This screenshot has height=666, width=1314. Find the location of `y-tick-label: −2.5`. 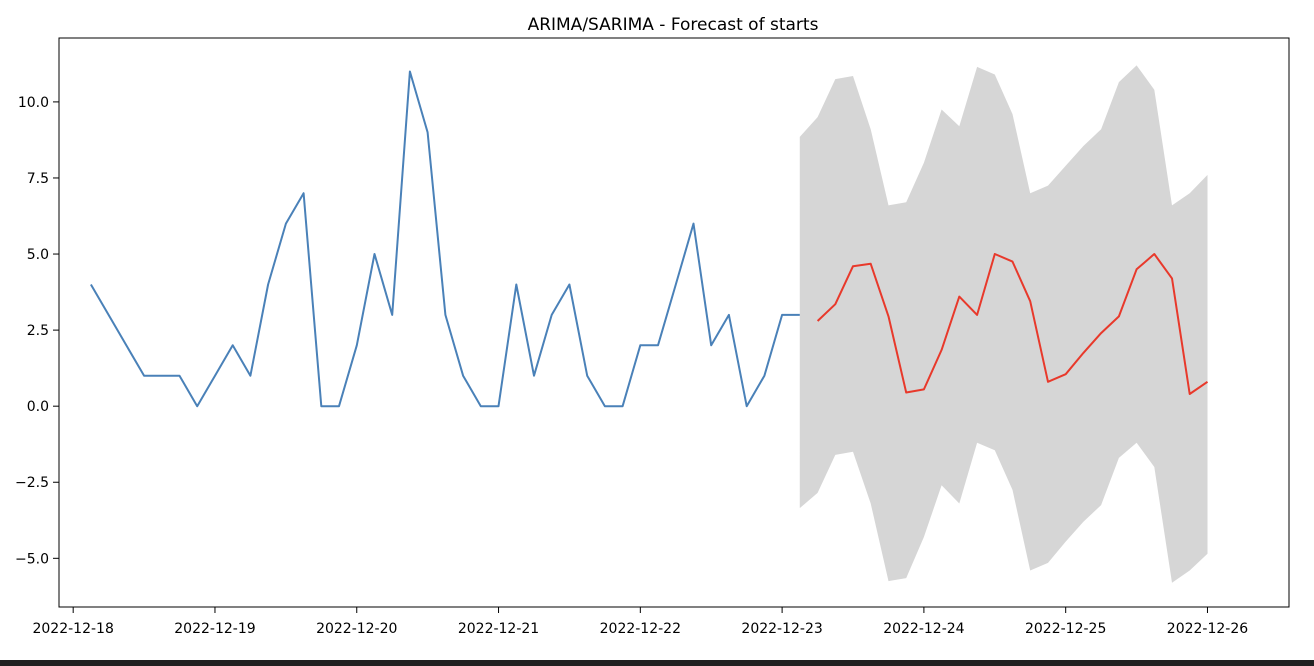

y-tick-label: −2.5 is located at coordinates (32, 483).